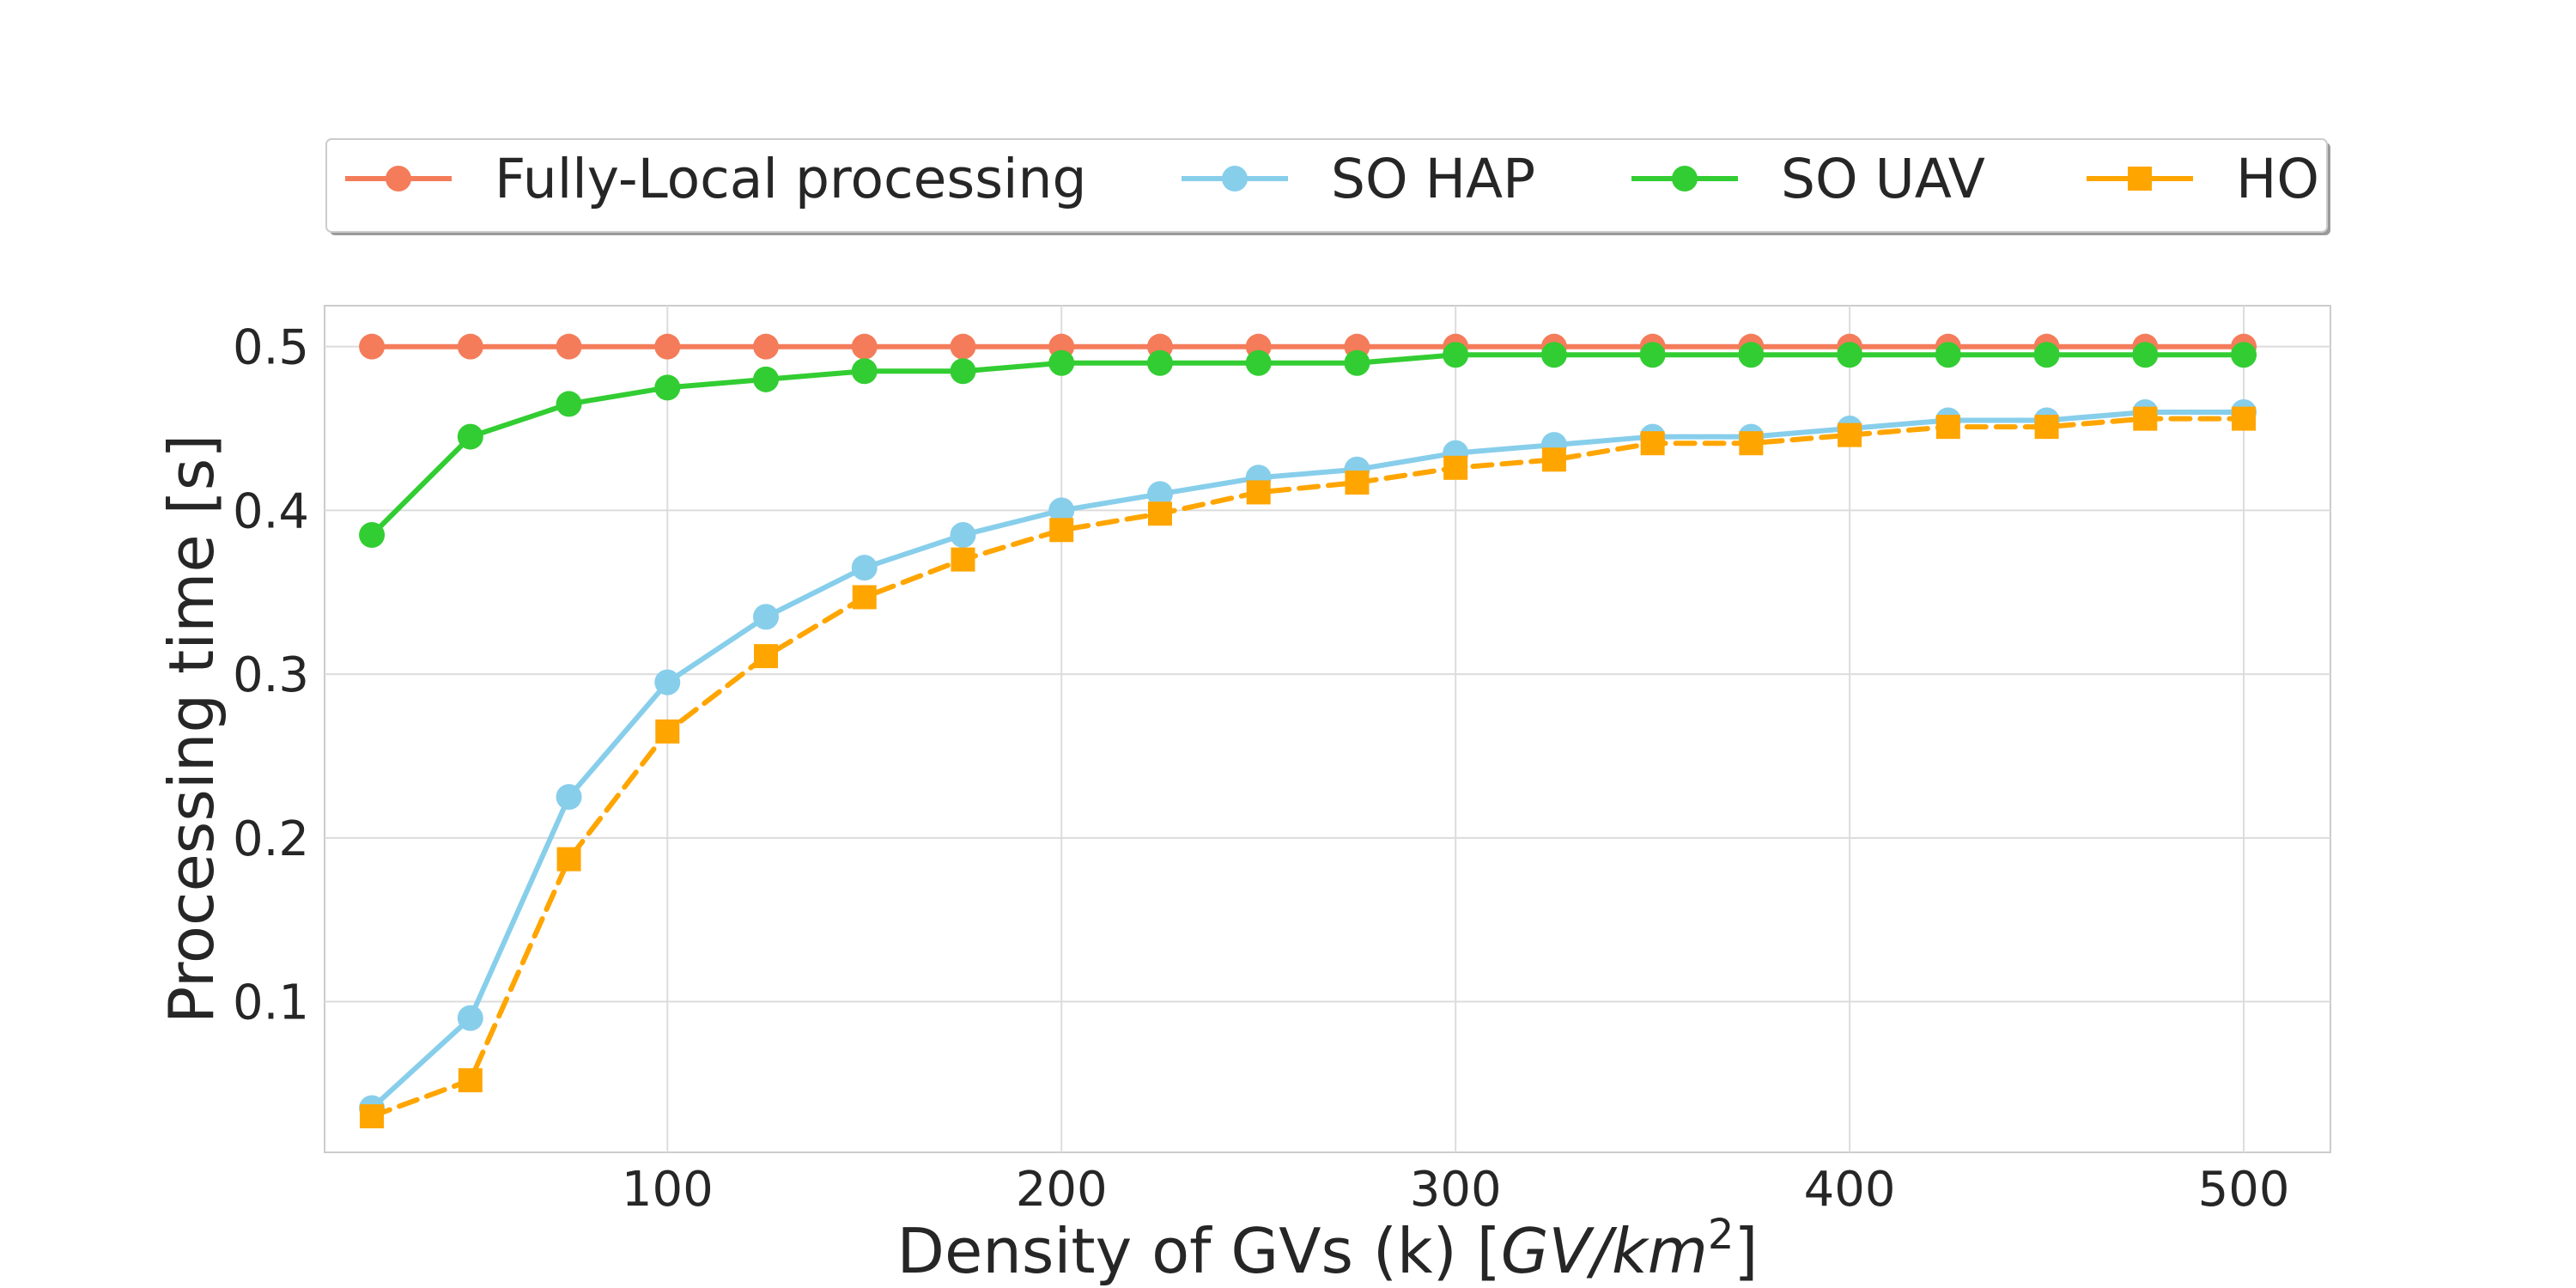  I want to click on legend-label: SO UAV, so click(1883, 179).